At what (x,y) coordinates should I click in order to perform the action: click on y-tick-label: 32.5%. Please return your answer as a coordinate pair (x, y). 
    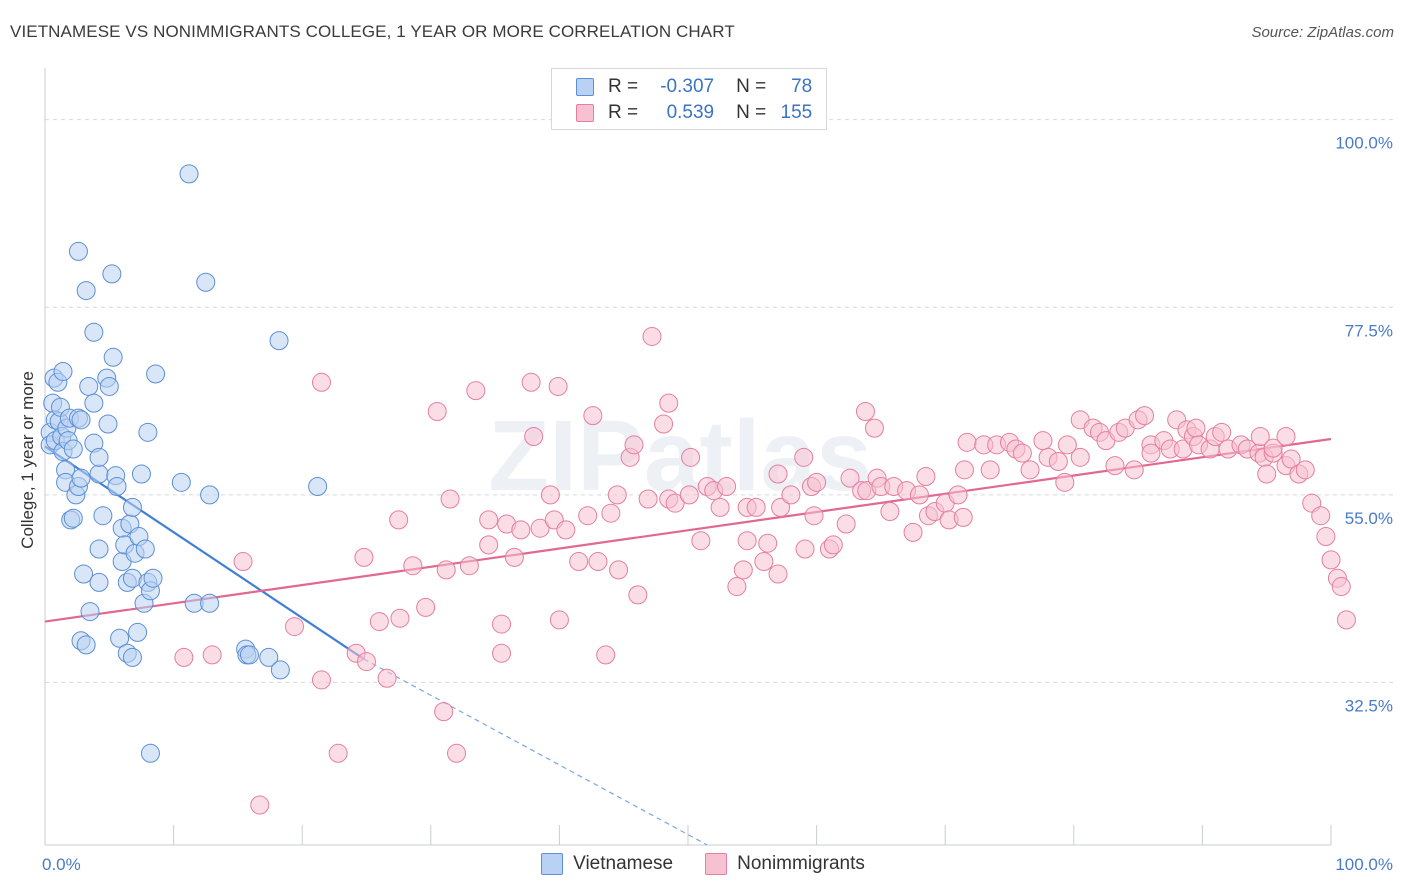
    Looking at the image, I should click on (1369, 705).